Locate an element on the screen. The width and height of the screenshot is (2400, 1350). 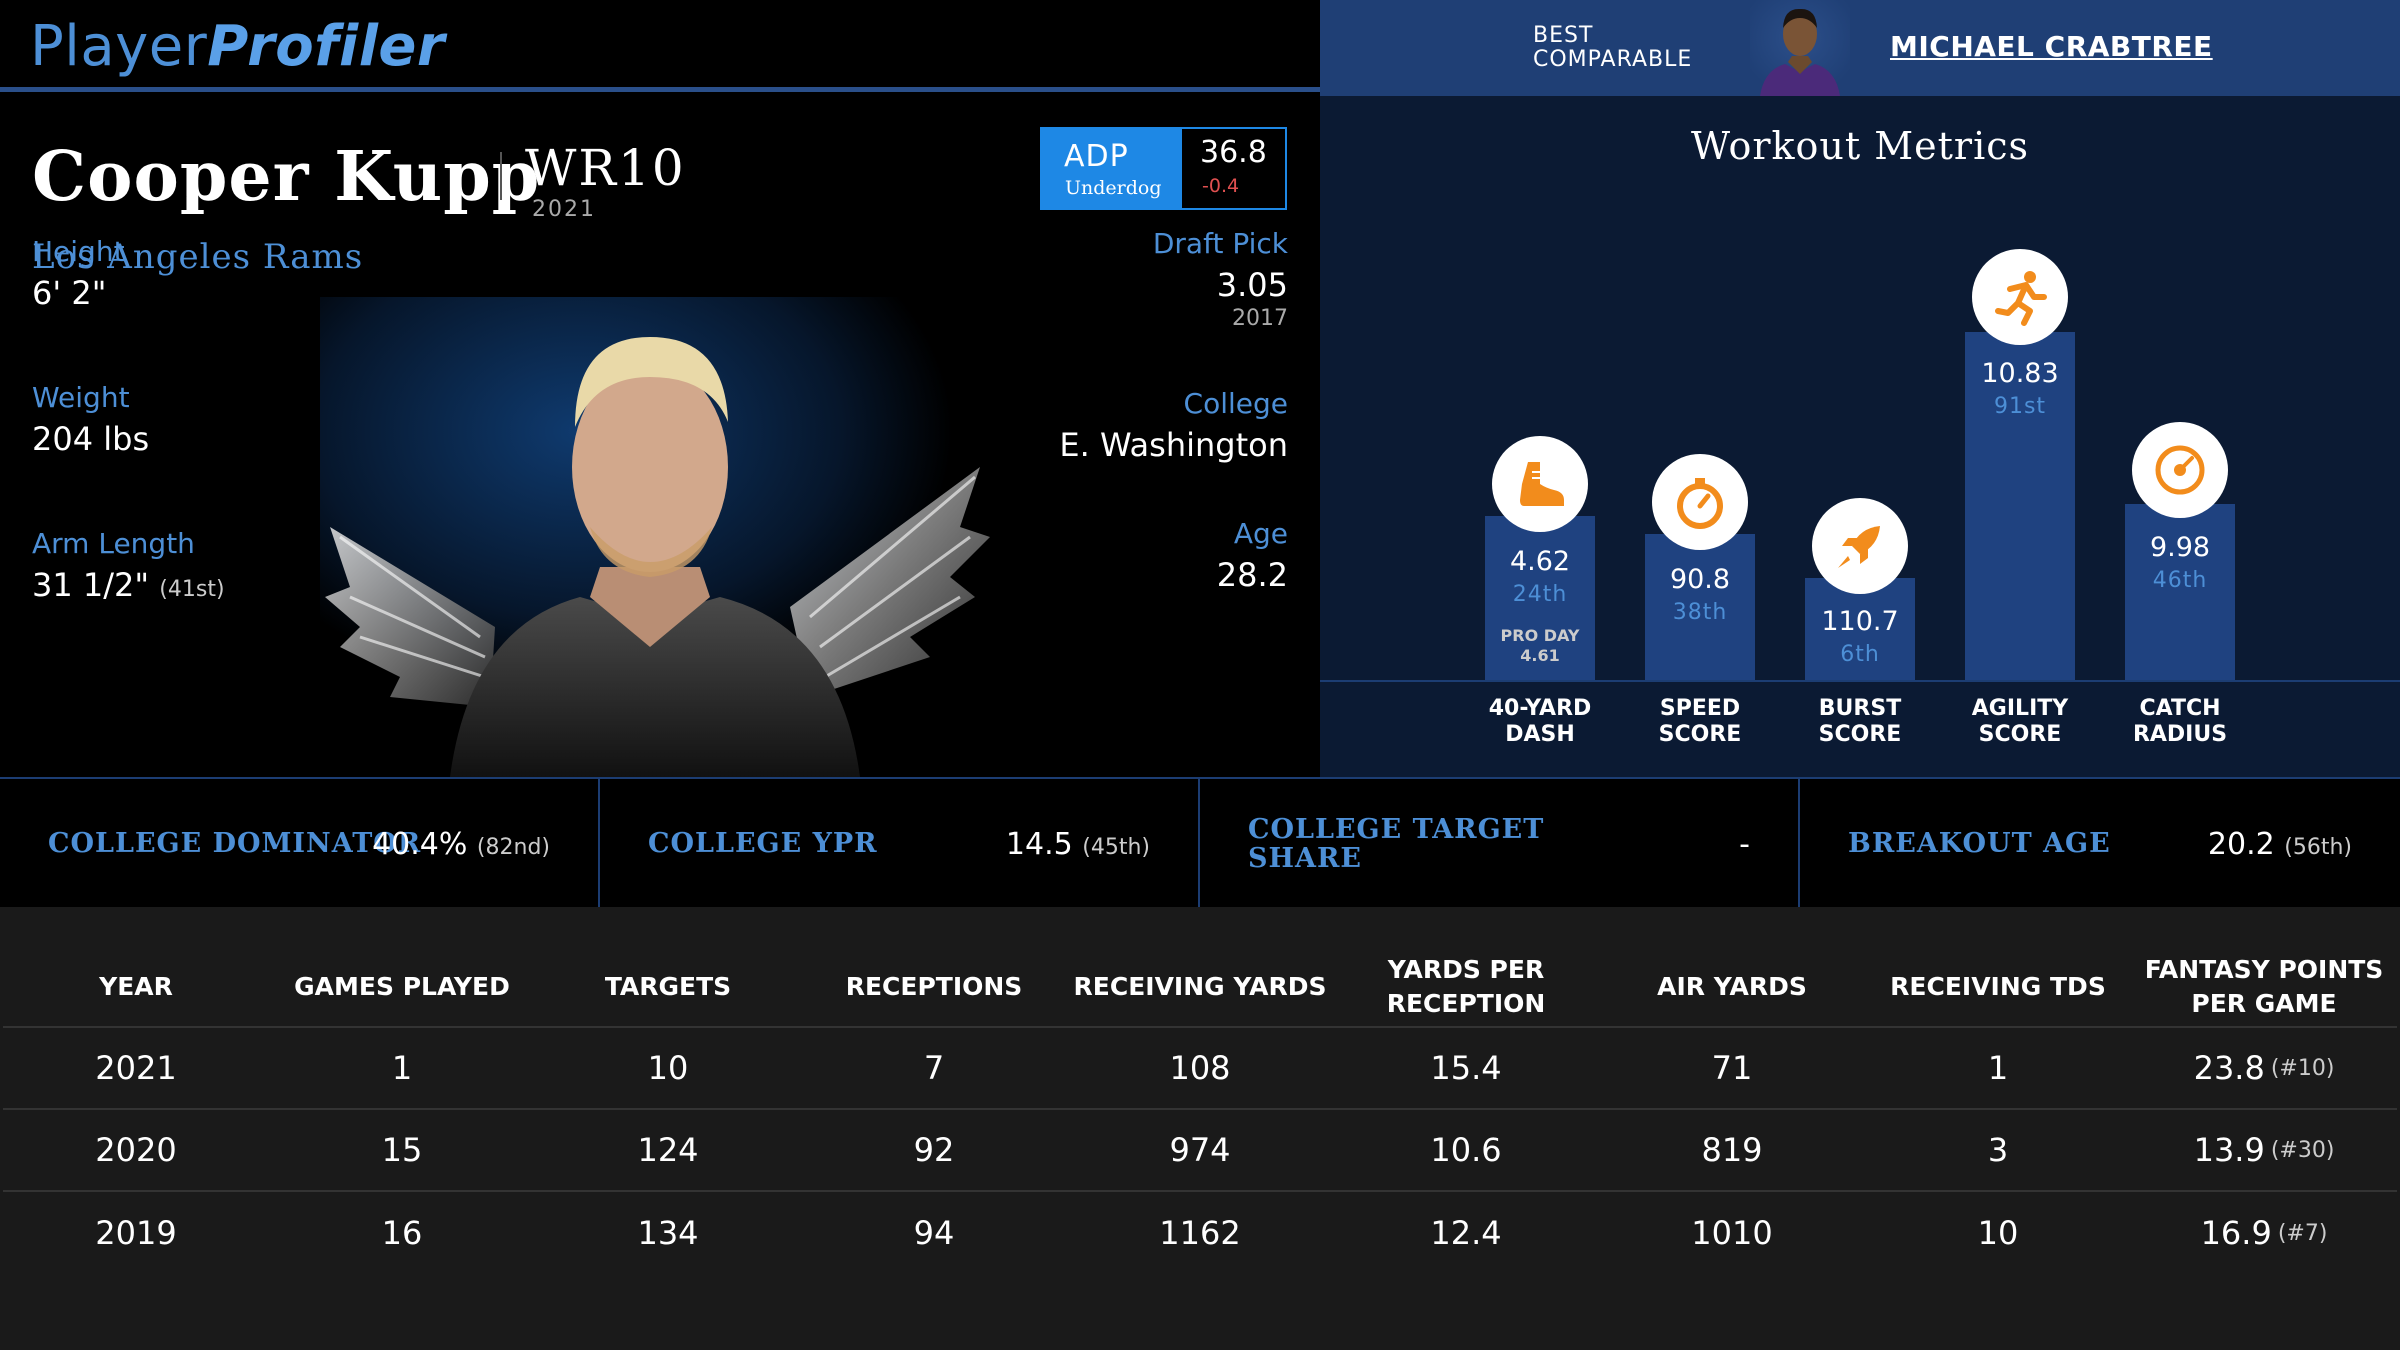
speed-value: 90.8 is located at coordinates (1700, 579).